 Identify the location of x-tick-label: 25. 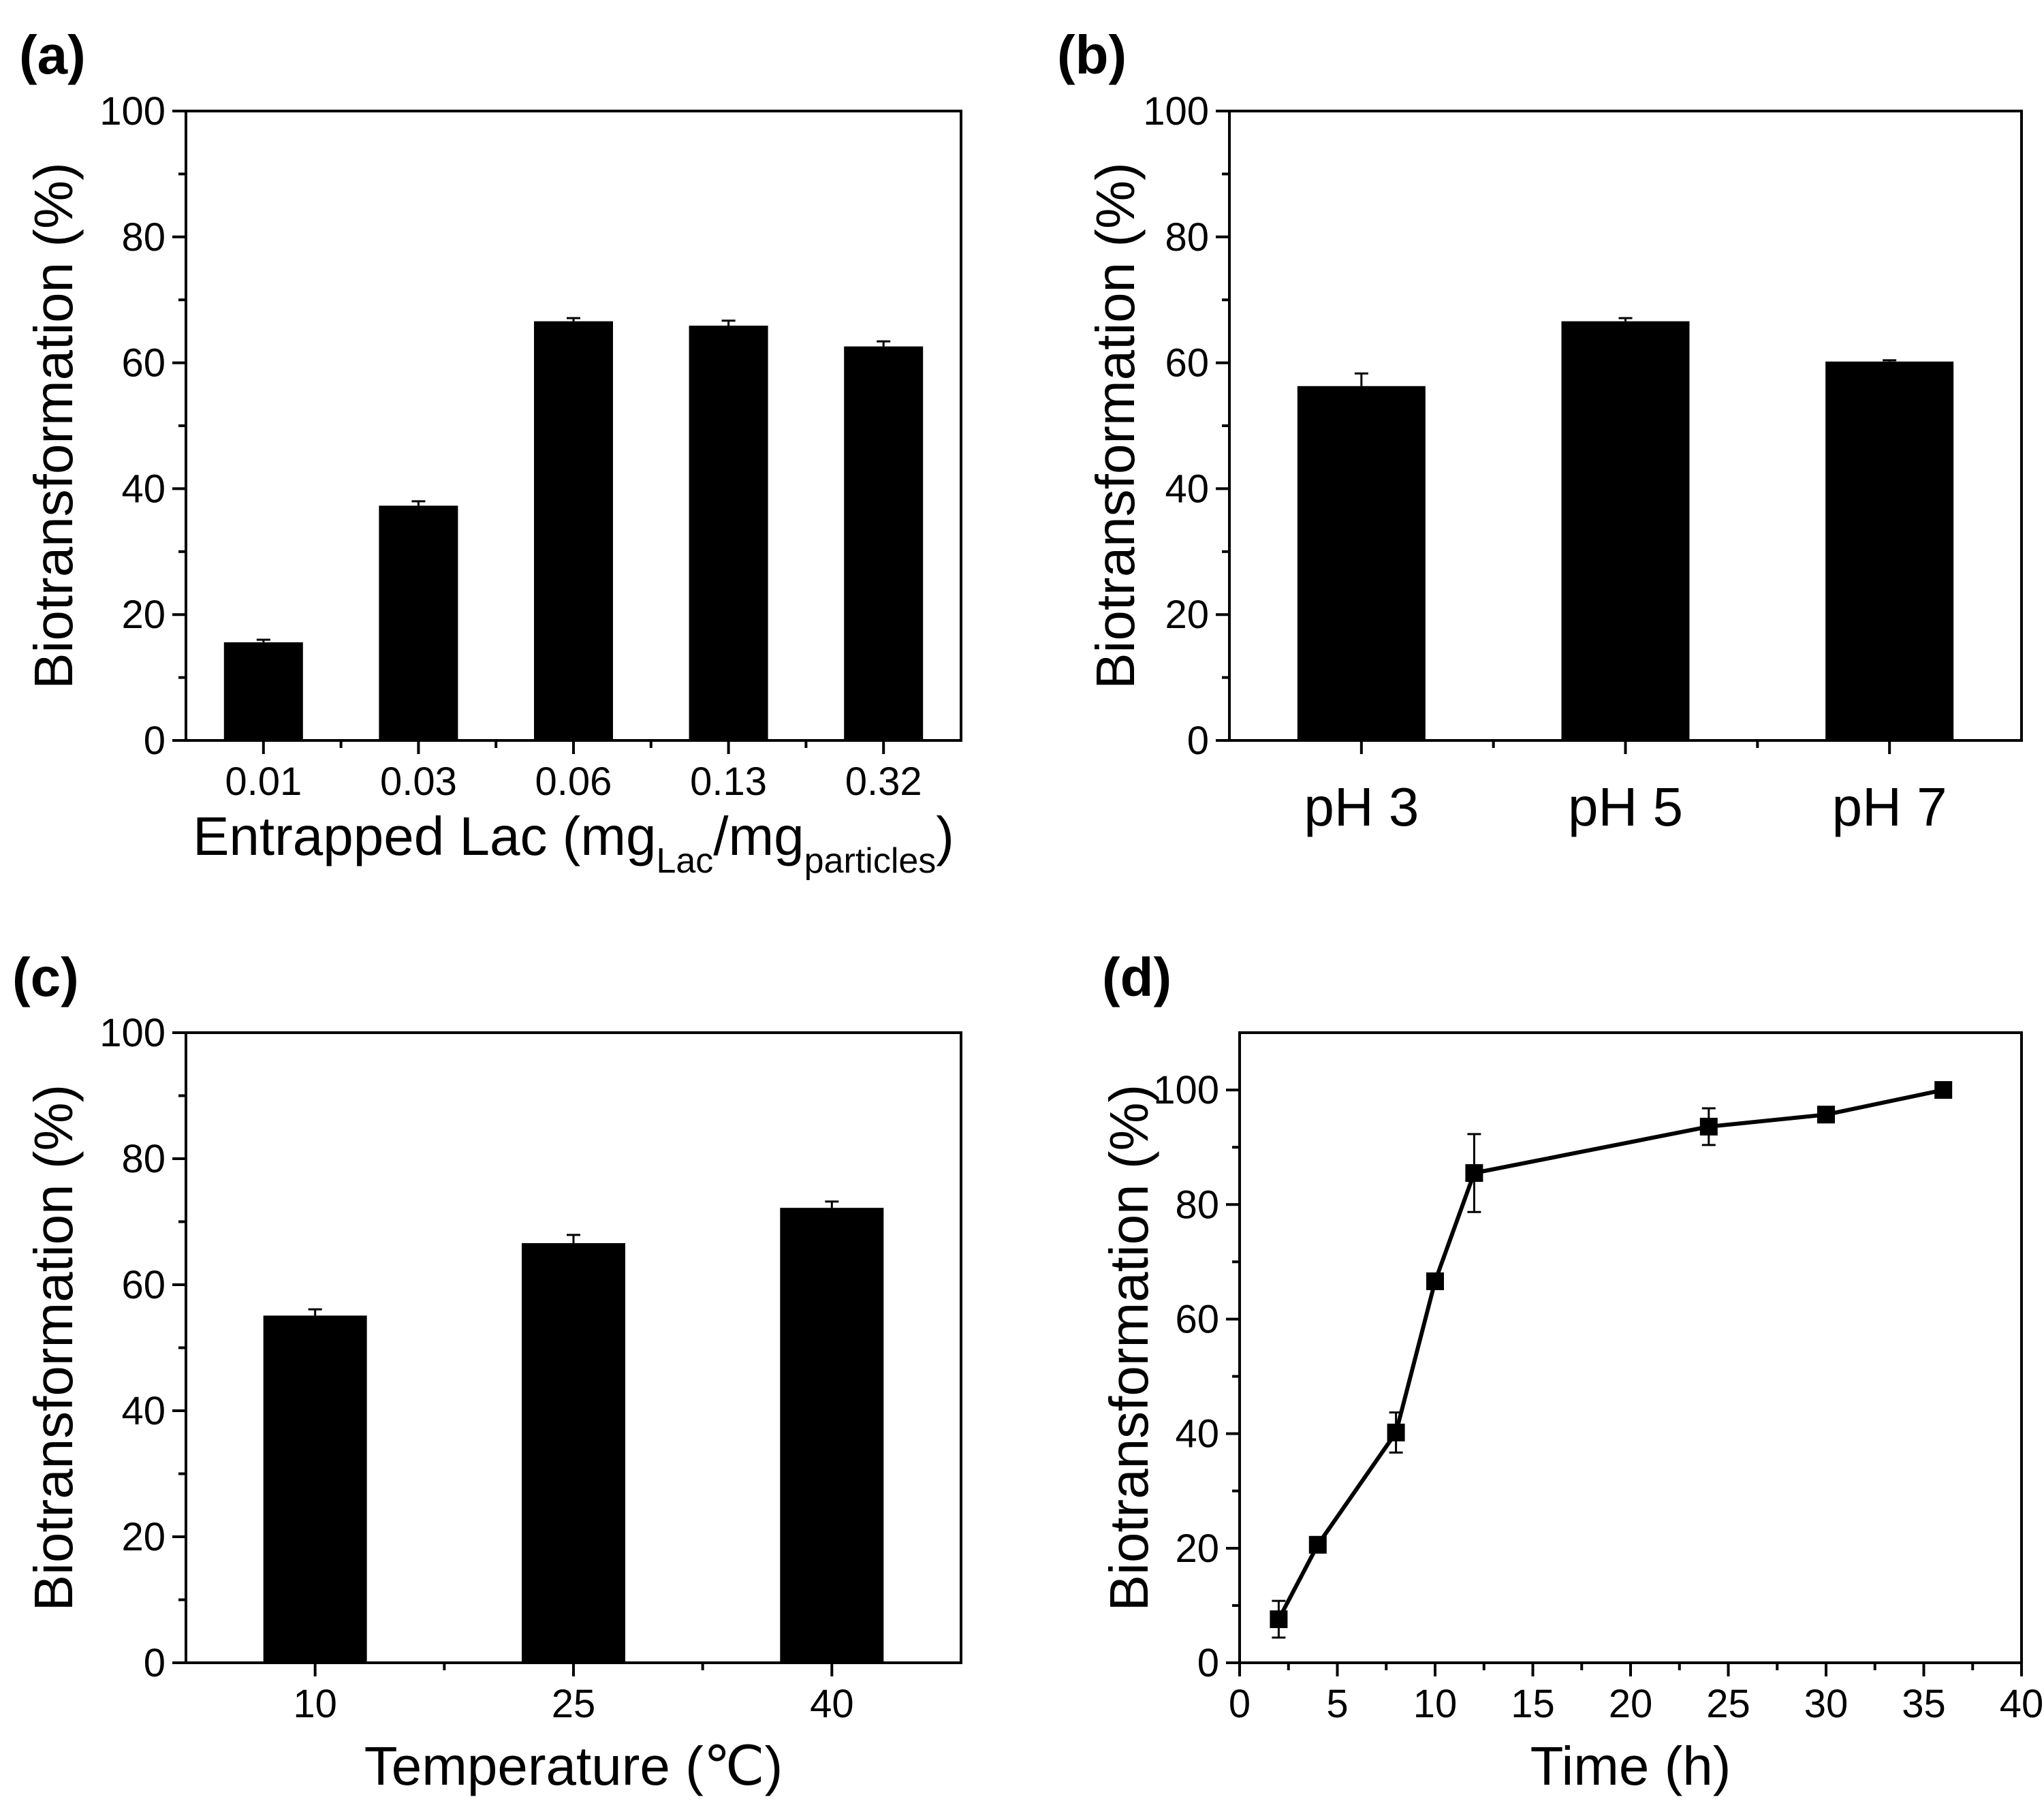
(1728, 1704).